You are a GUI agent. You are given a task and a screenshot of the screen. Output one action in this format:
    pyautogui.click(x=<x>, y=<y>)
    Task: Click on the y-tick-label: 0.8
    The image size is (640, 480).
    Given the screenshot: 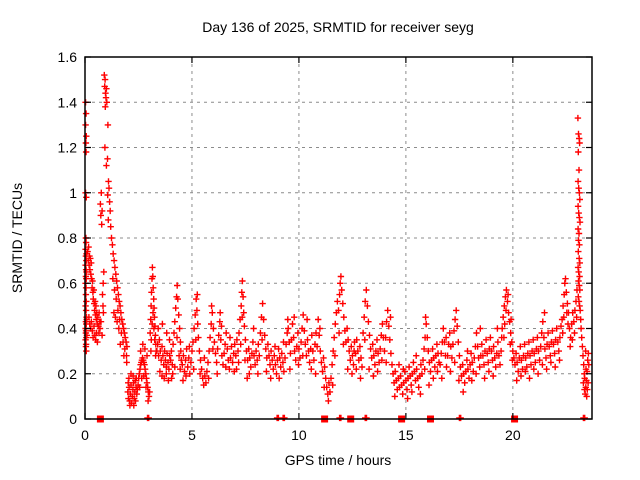 What is the action you would take?
    pyautogui.click(x=68, y=238)
    